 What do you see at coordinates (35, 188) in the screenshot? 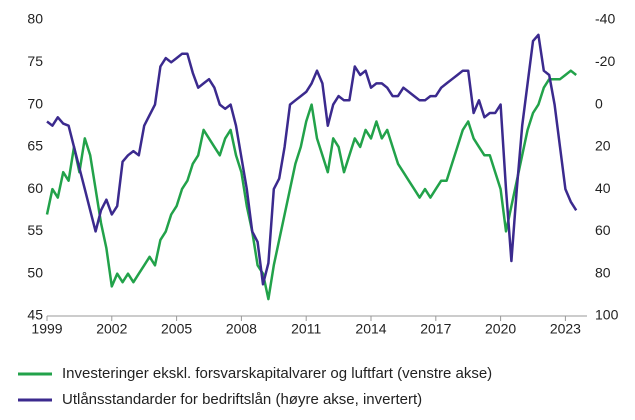
I see `y-tick-label: 60` at bounding box center [35, 188].